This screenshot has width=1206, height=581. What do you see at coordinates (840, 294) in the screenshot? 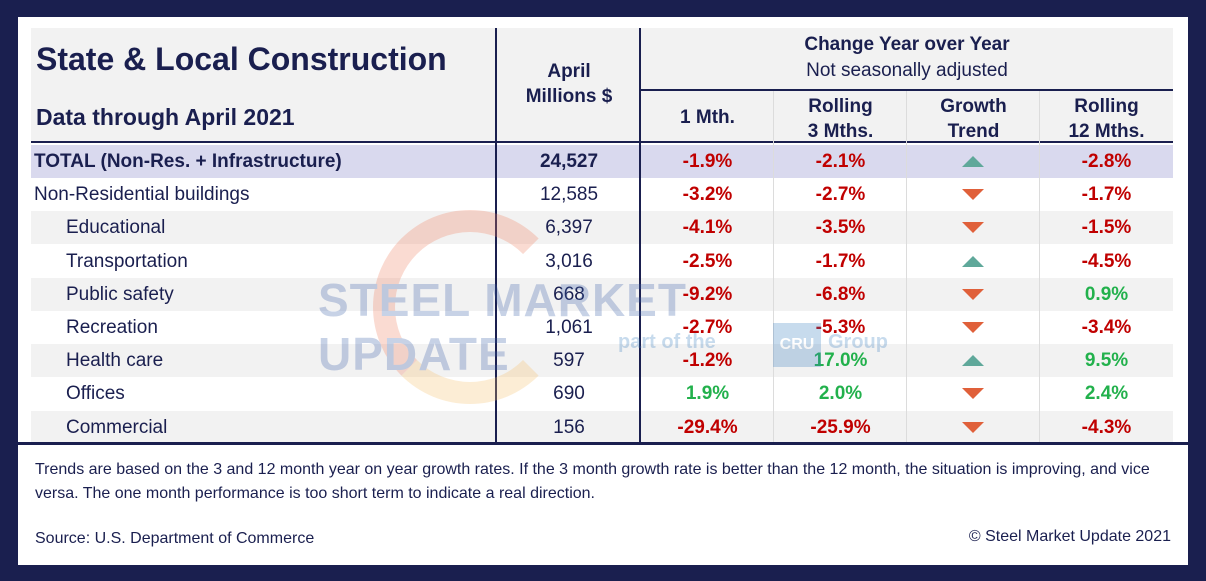
I see `pct-rolling3: -6.8%` at bounding box center [840, 294].